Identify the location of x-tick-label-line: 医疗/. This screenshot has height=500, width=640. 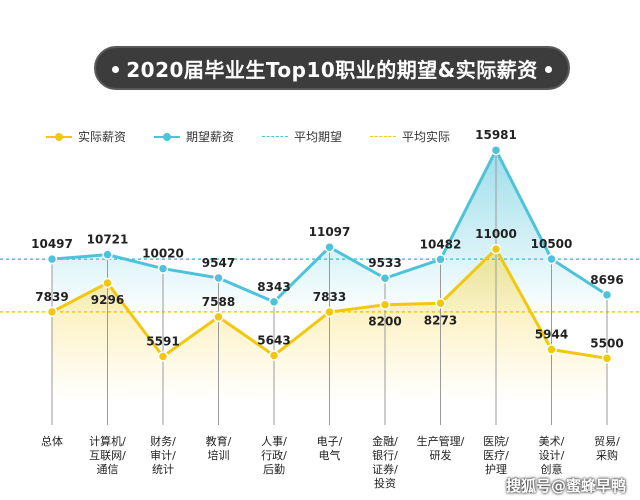
(496, 455).